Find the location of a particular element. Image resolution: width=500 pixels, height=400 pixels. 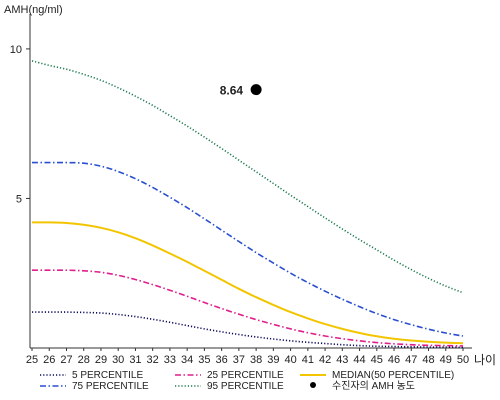

x-tick-label: 37 is located at coordinates (239, 360).